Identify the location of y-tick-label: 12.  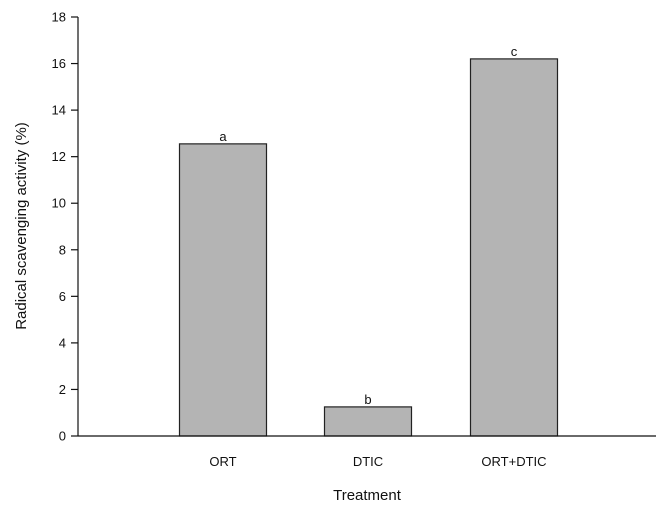
(59, 156).